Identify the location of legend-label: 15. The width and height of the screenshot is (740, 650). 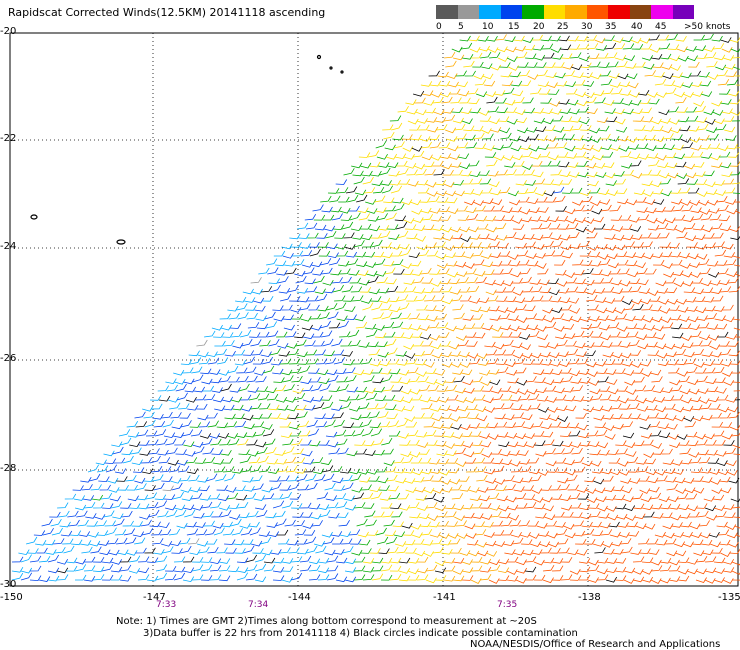
(514, 27).